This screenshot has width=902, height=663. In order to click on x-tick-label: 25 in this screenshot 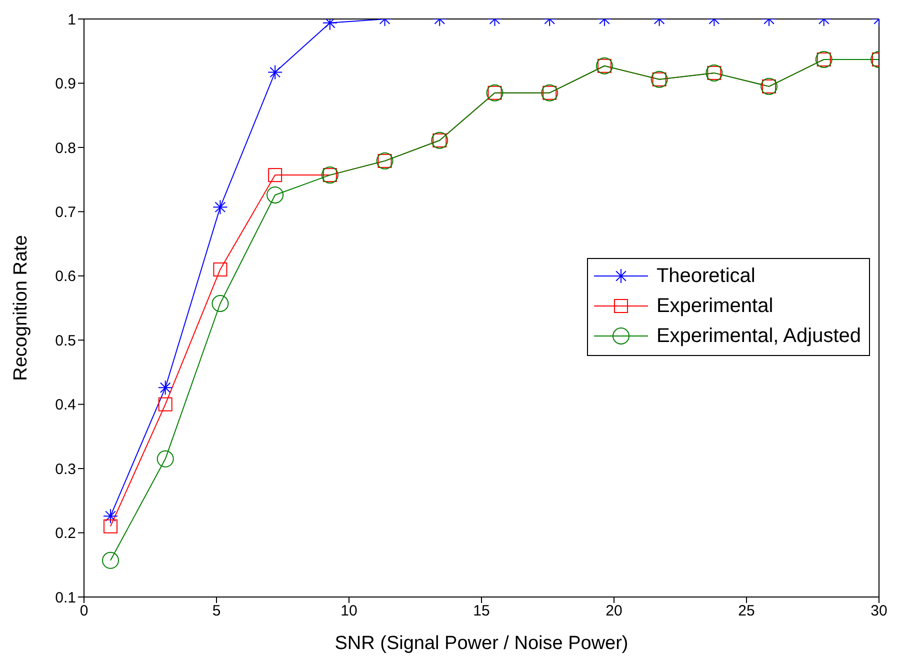, I will do `click(746, 611)`.